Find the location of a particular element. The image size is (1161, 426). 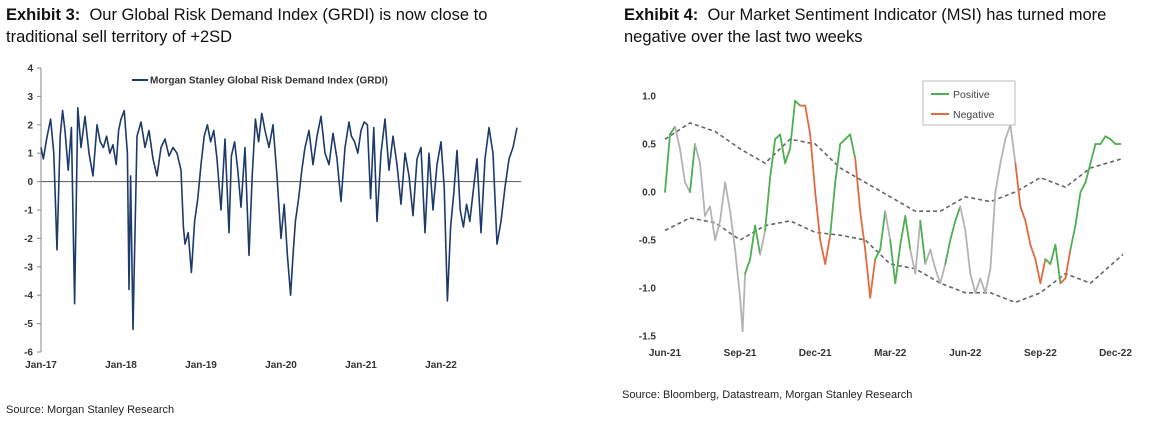

grdi-y-tick-label: 4 is located at coordinates (30, 69).